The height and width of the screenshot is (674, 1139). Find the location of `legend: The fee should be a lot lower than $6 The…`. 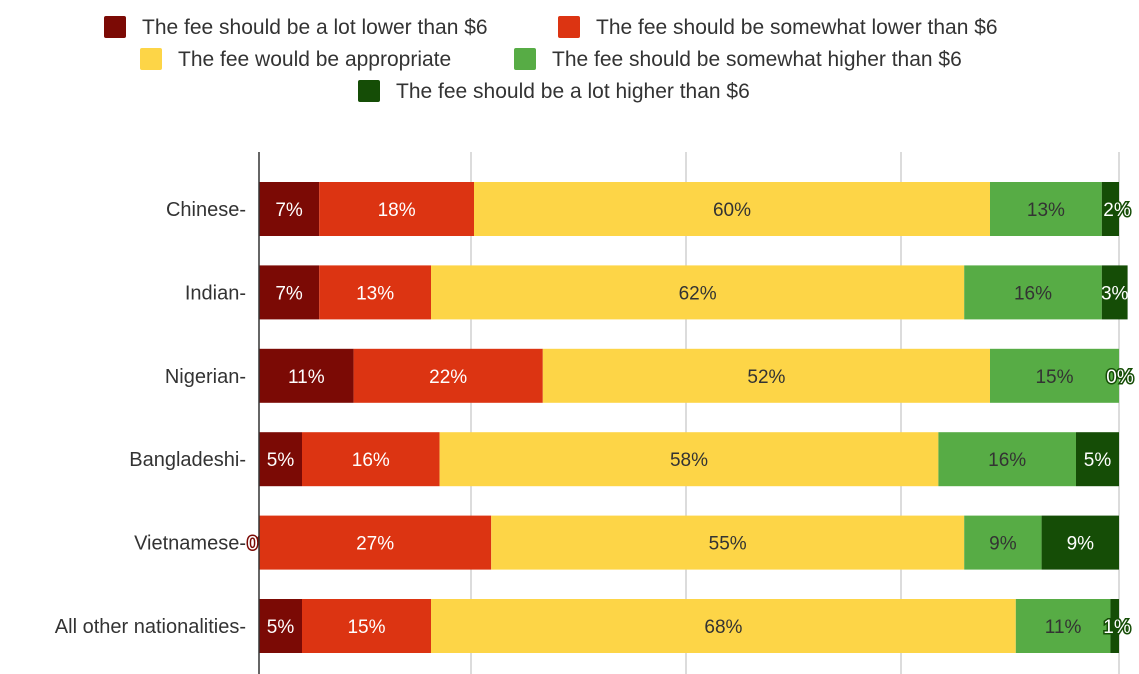

legend: The fee should be a lot lower than $6 The… is located at coordinates (551, 59).